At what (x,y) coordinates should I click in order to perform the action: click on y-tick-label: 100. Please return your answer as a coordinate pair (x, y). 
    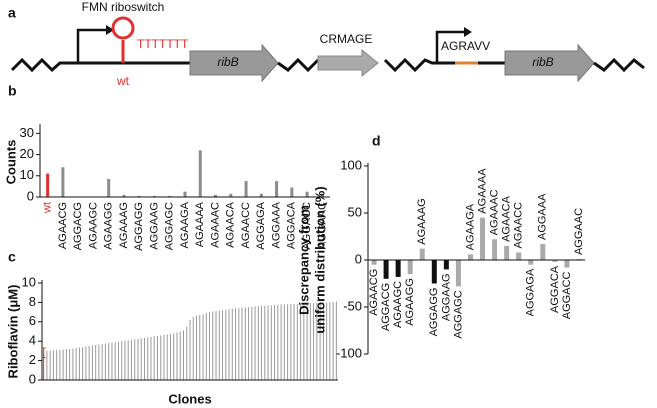
    Looking at the image, I should click on (351, 164).